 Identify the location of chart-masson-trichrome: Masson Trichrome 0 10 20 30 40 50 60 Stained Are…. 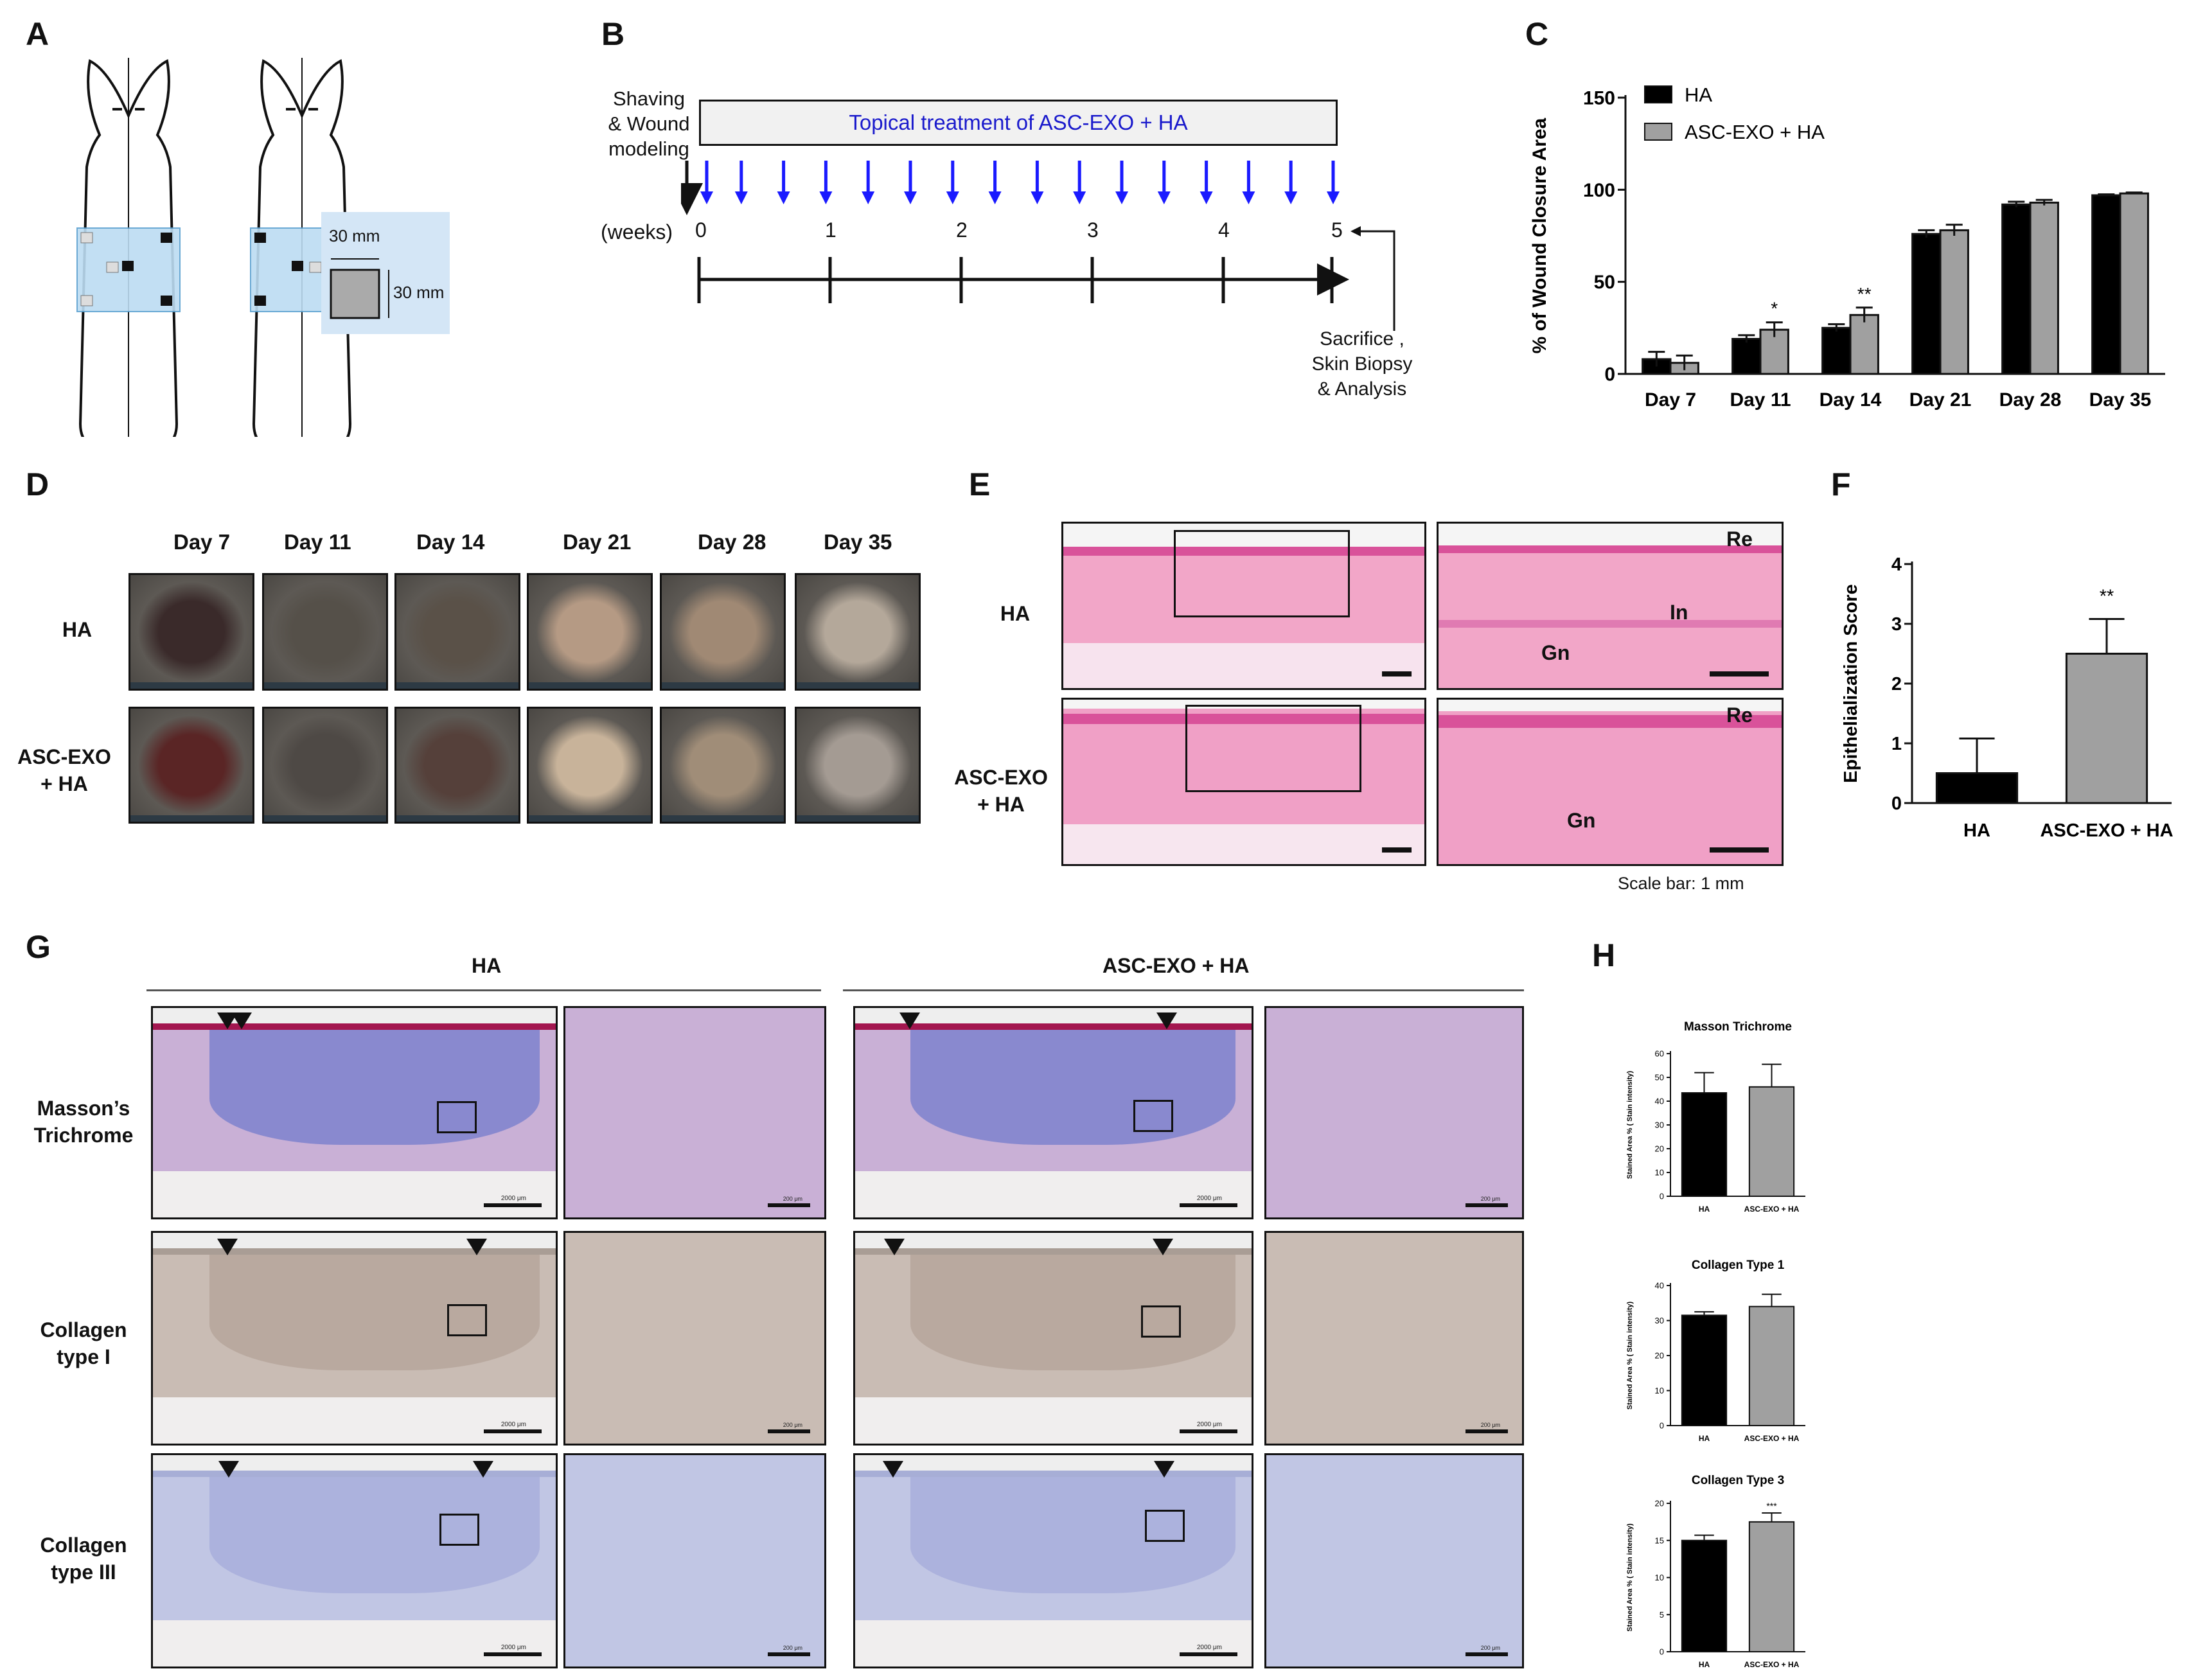
(1715, 1117).